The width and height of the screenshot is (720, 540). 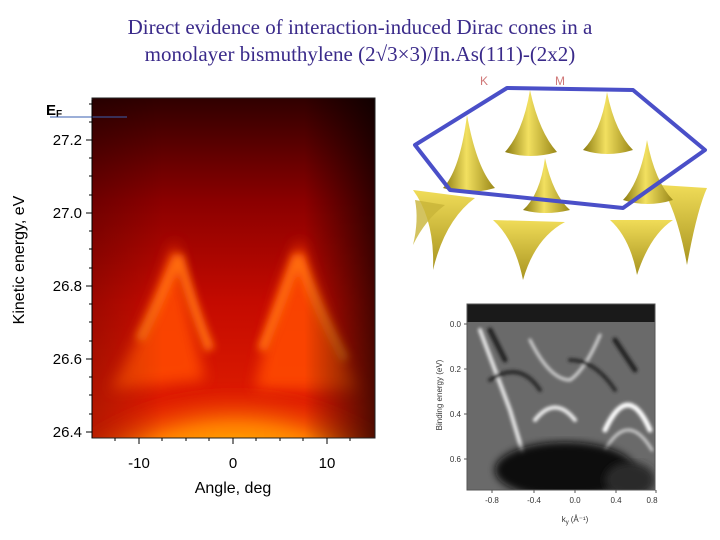 What do you see at coordinates (561, 397) in the screenshot?
I see `curvature-image` at bounding box center [561, 397].